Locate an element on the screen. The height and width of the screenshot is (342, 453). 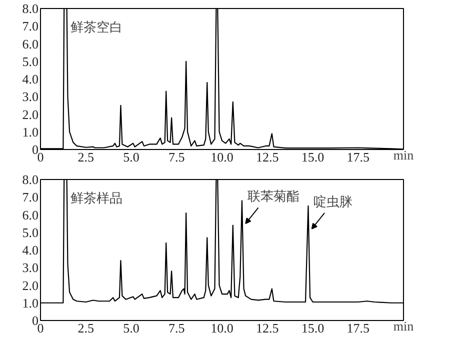
annotation: 啶虫脒 is located at coordinates (333, 202).